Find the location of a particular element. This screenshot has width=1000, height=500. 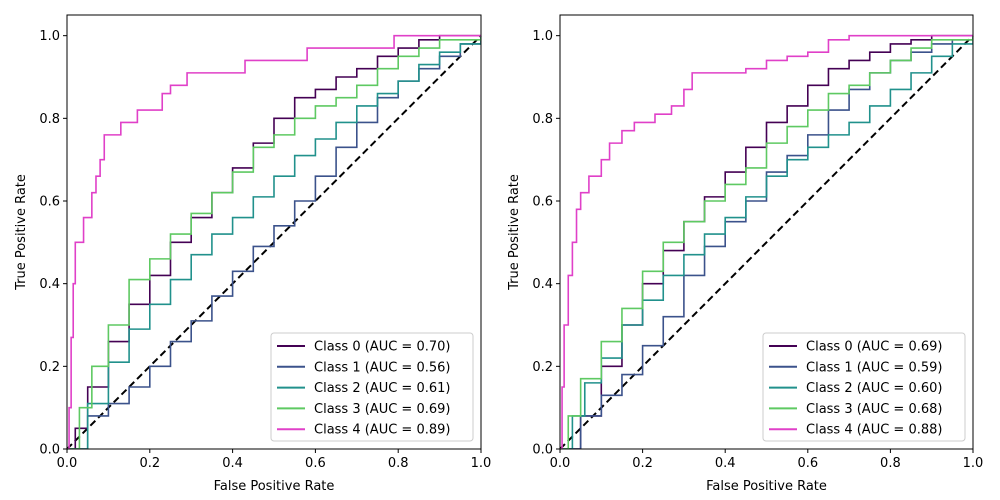

legend-label: Class 0 (AUC = 0.70) is located at coordinates (382, 347).